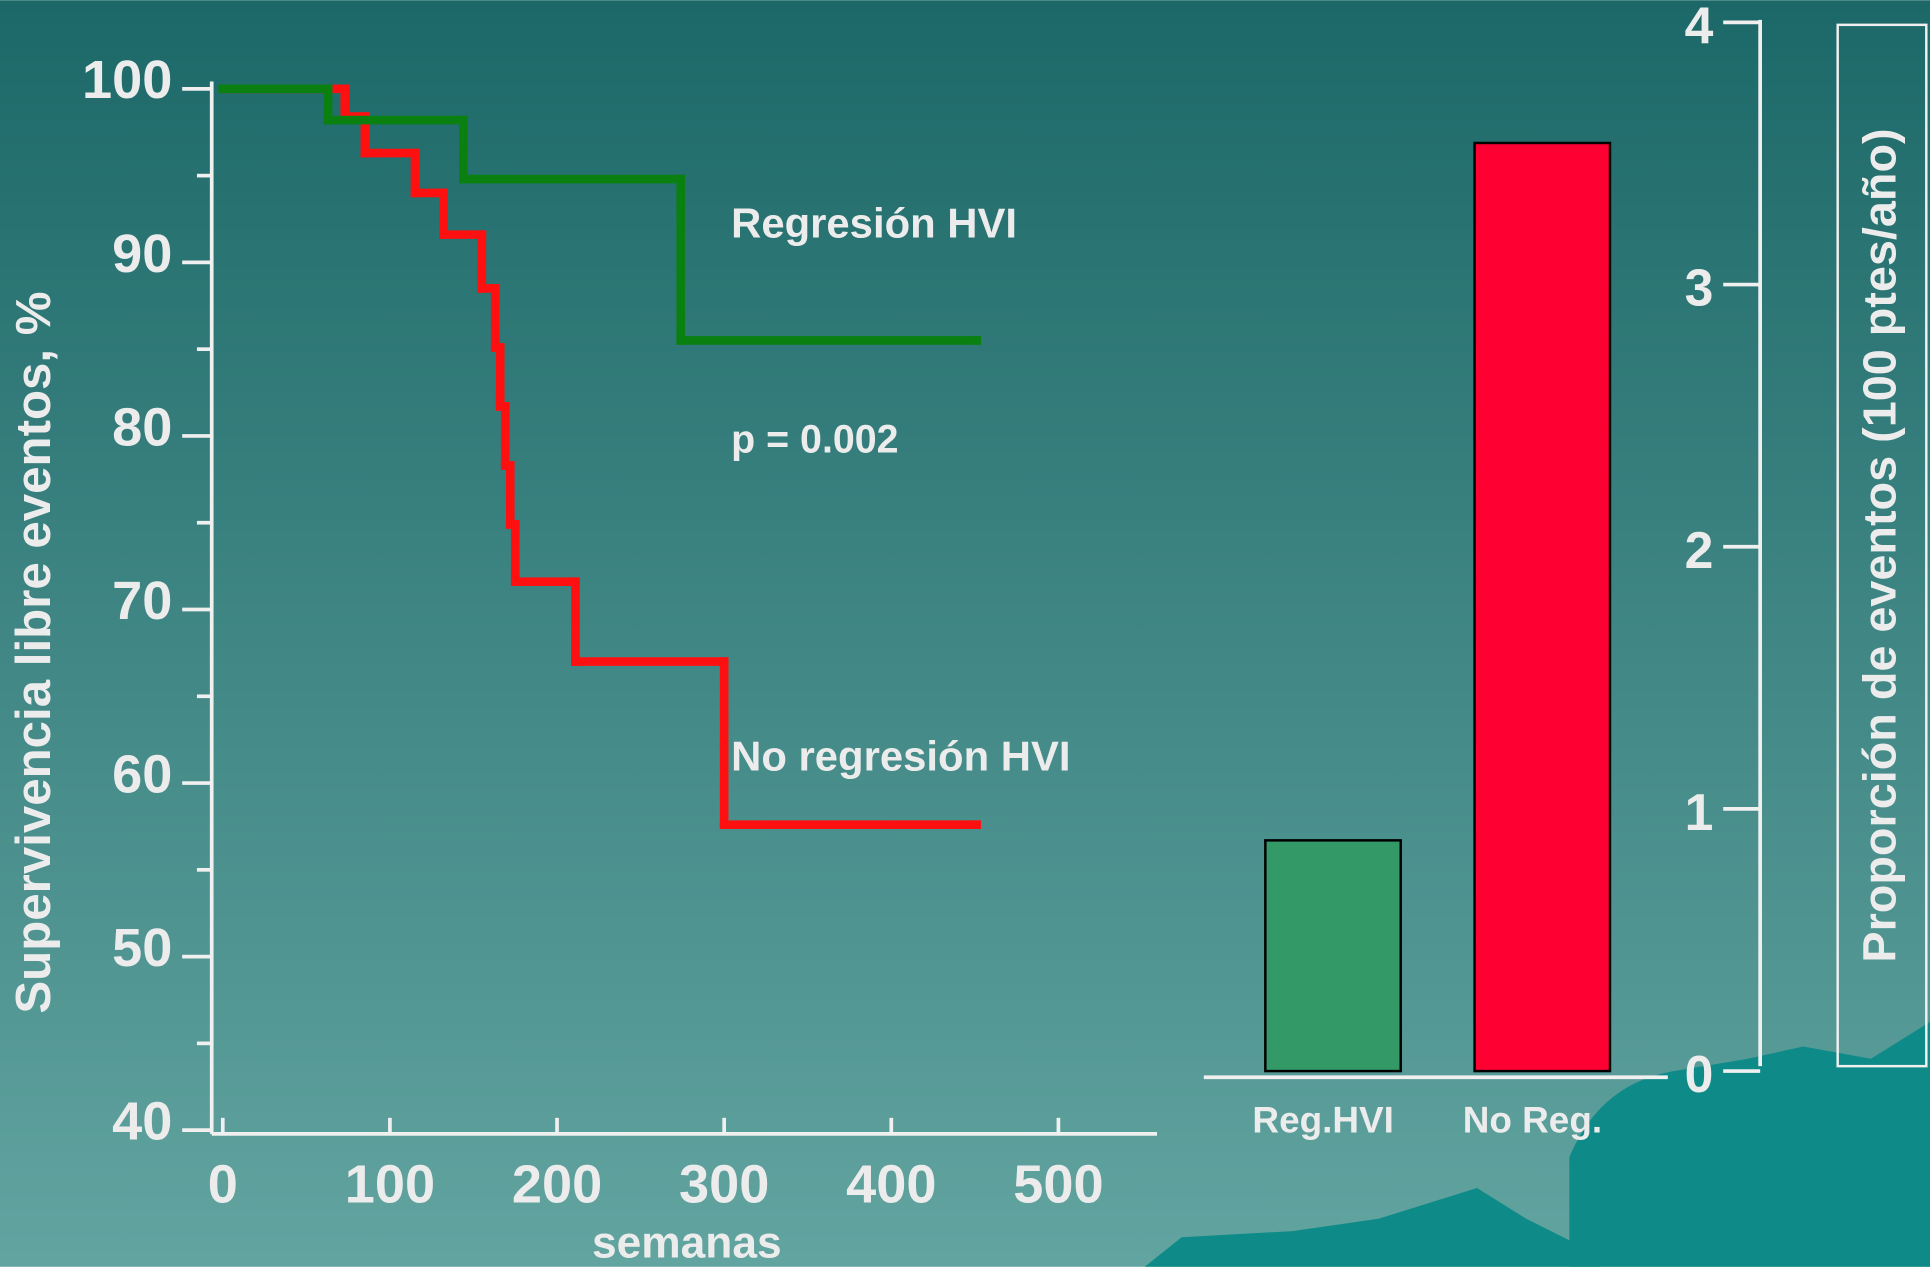  I want to click on y-tick-label: 50, so click(142, 948).